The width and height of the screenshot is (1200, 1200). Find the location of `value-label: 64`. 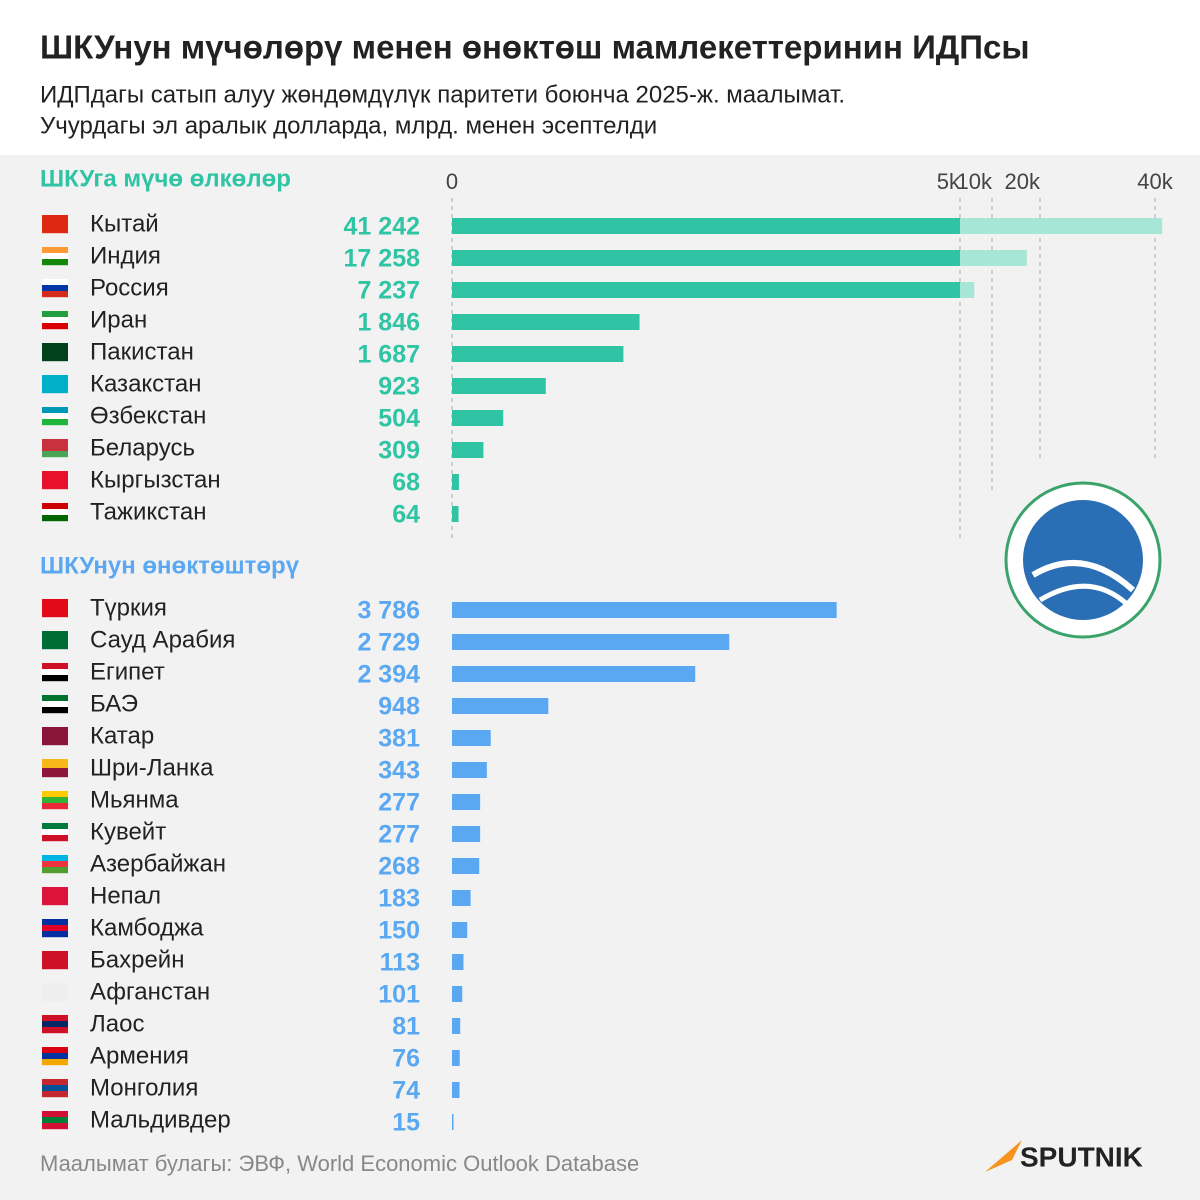

value-label: 64 is located at coordinates (406, 515).